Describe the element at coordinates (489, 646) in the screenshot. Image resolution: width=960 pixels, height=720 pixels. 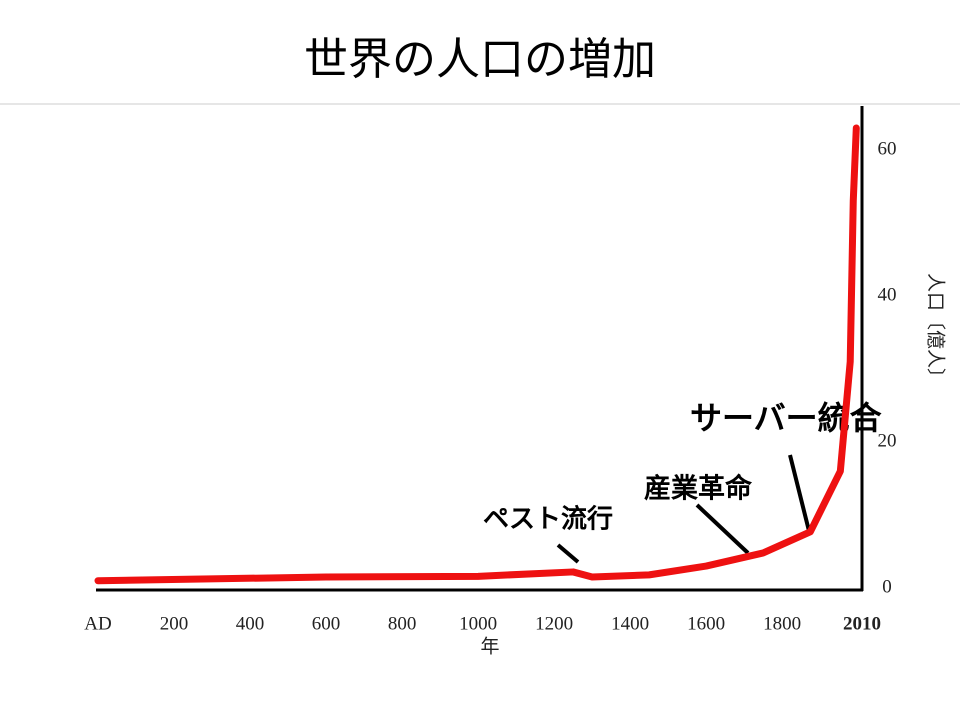
I see `x-axis-label: 年` at that location.